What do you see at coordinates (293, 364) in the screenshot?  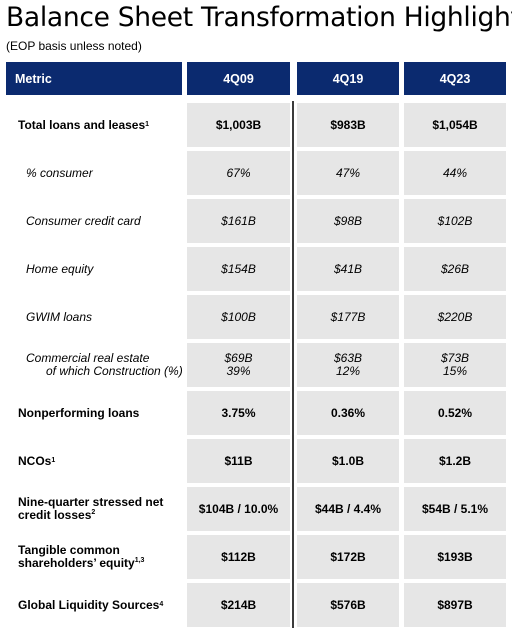 I see `column-divider` at bounding box center [293, 364].